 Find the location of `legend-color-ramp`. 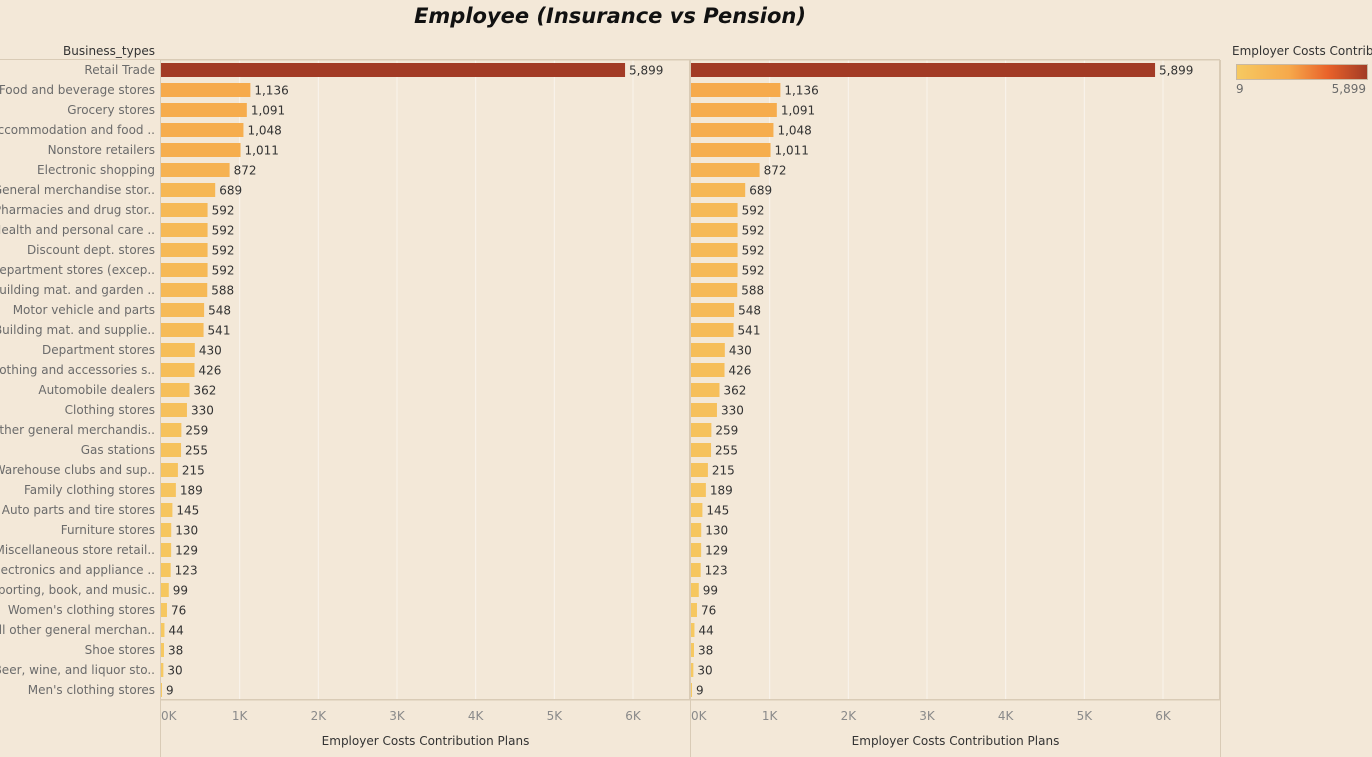

legend-color-ramp is located at coordinates (1302, 72).